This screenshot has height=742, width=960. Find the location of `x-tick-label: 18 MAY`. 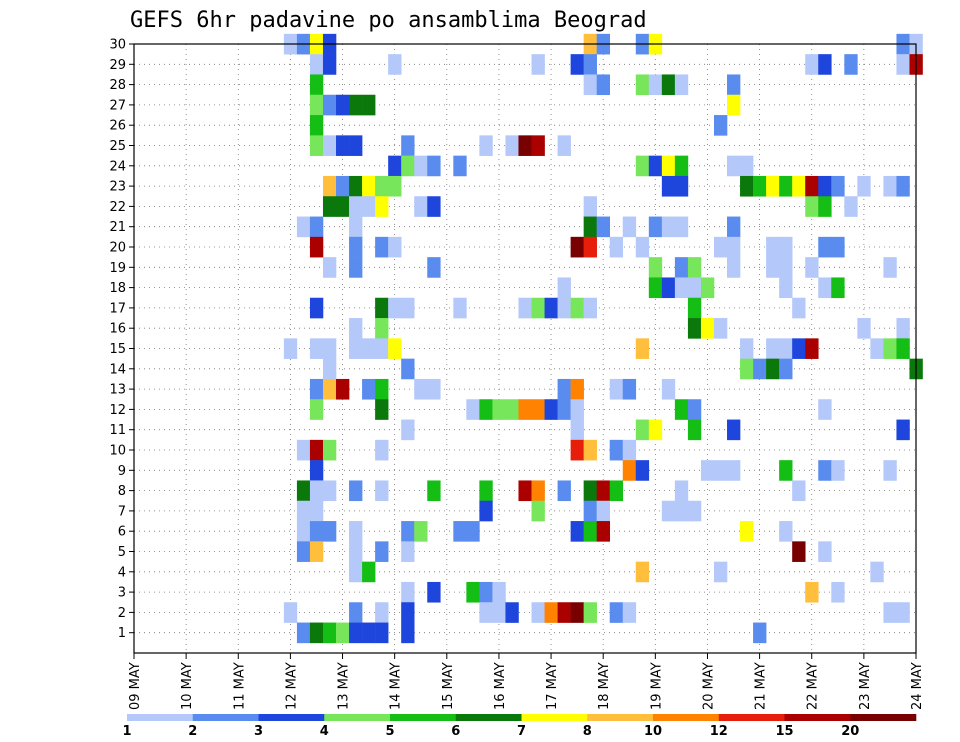

x-tick-label: 18 MAY is located at coordinates (604, 686).